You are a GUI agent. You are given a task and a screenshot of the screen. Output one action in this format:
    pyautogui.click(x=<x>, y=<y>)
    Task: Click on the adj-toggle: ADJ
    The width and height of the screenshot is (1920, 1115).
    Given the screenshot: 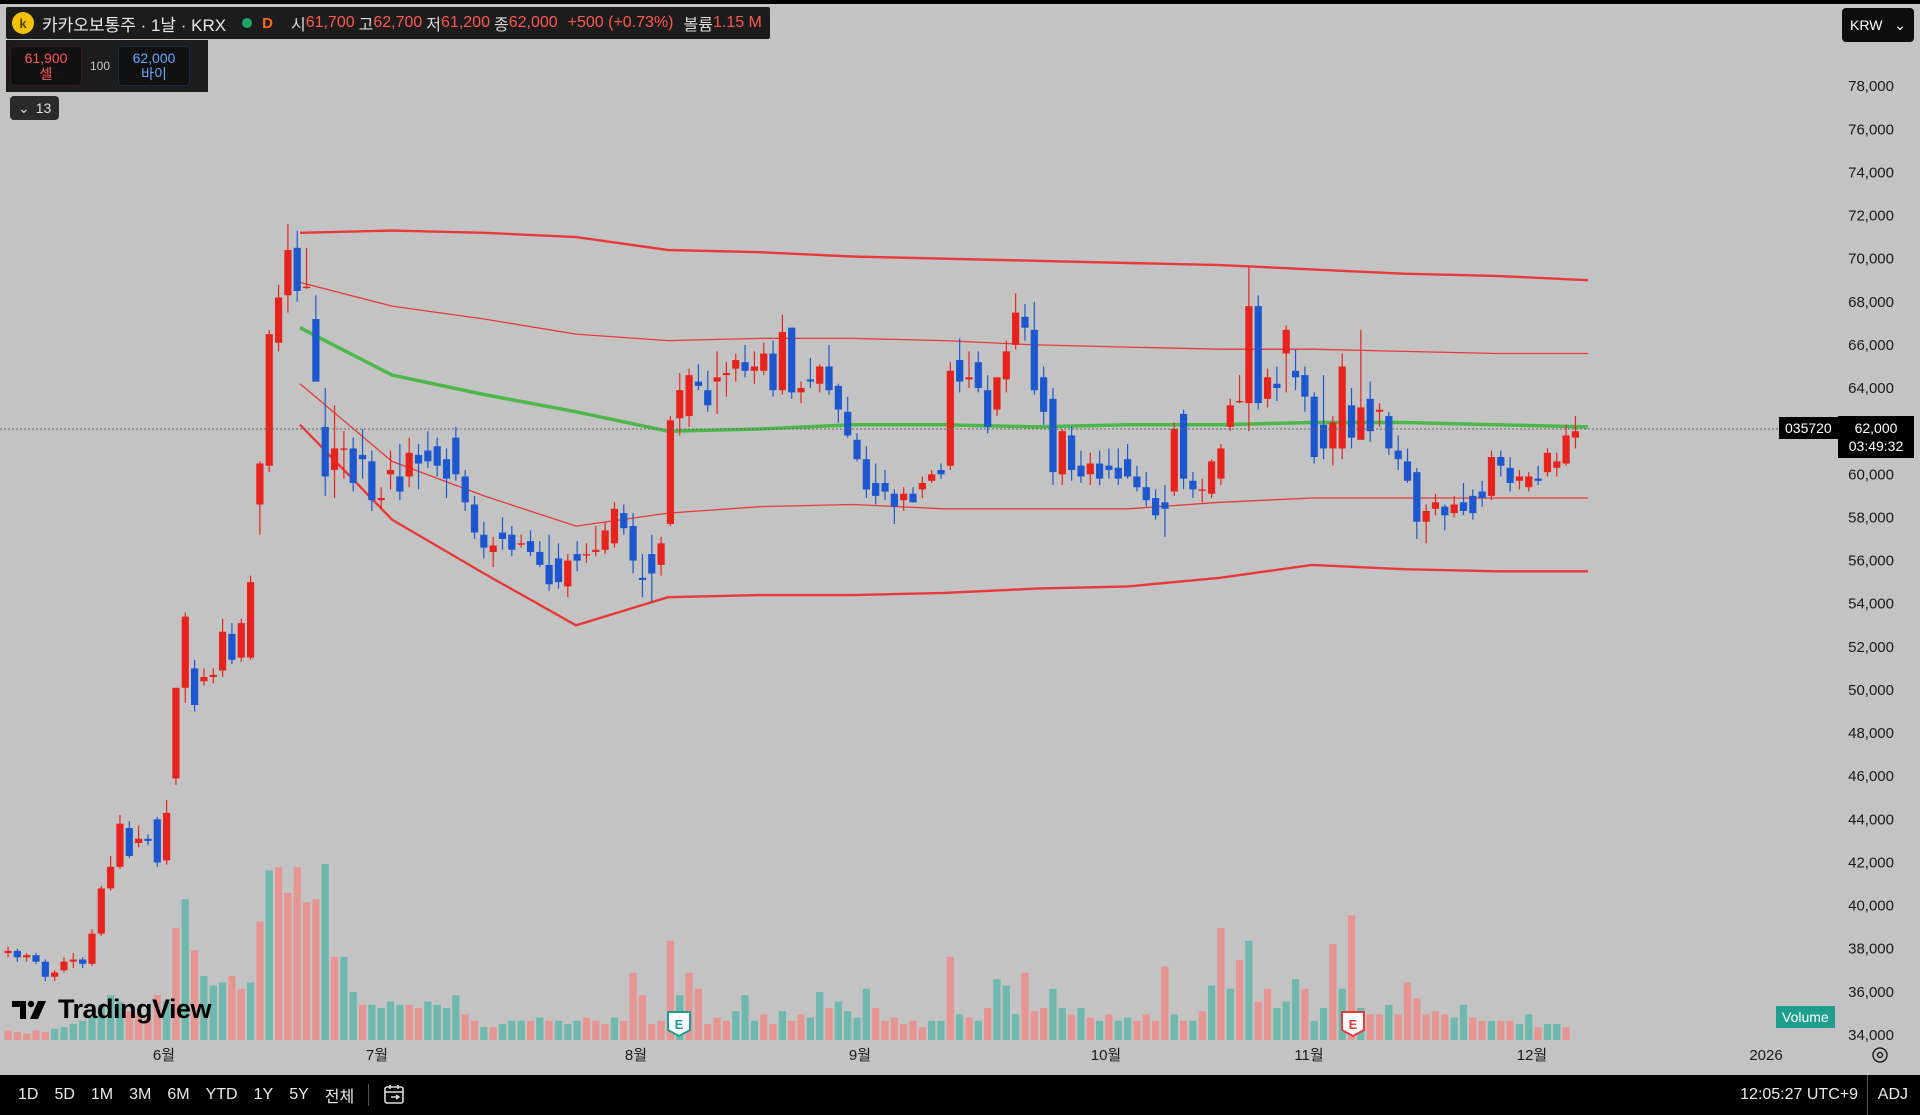 What is the action you would take?
    pyautogui.click(x=1887, y=1095)
    